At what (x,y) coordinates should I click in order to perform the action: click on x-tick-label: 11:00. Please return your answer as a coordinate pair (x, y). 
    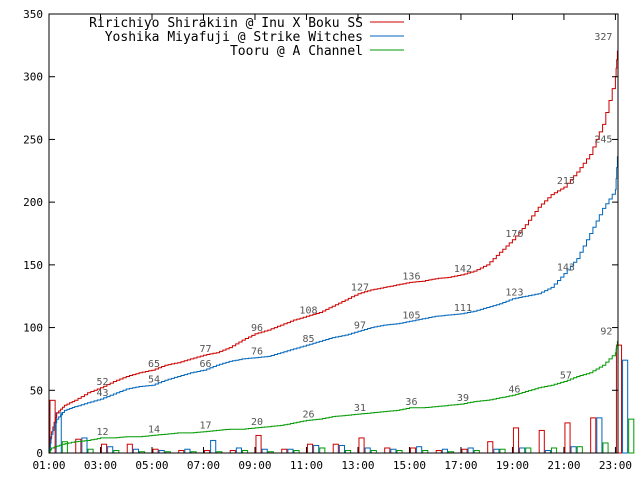
    Looking at the image, I should click on (306, 465).